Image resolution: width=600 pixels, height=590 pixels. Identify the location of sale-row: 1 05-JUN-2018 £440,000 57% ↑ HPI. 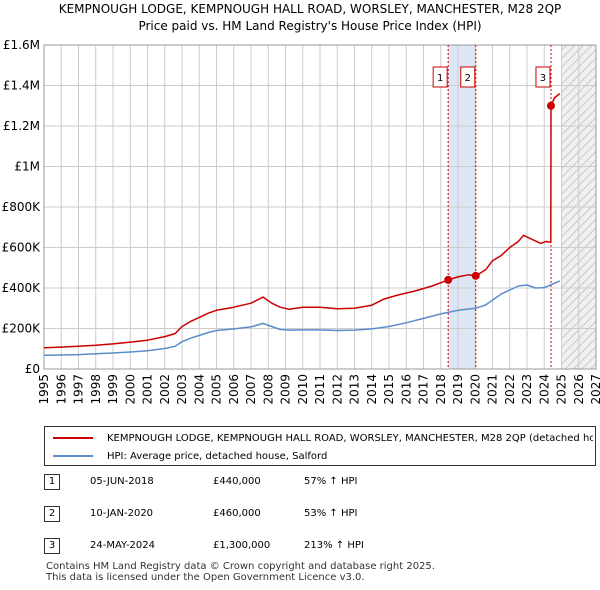
(300, 483).